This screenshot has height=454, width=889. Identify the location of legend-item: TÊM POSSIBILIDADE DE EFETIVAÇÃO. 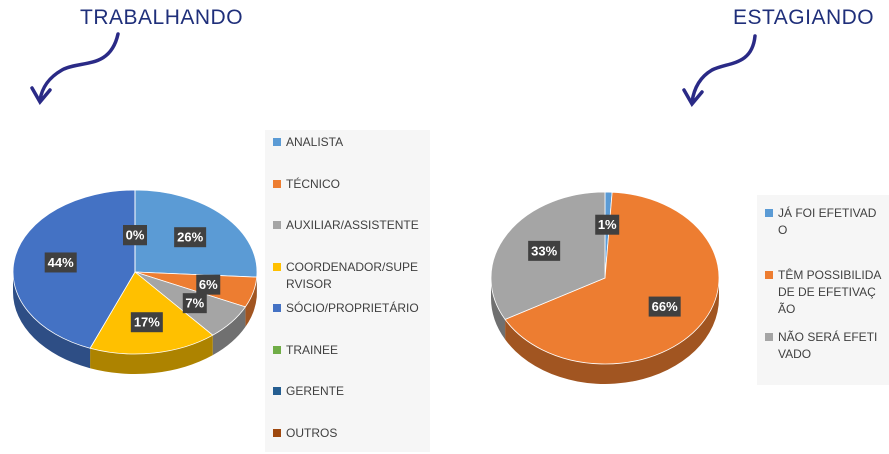
(824, 292).